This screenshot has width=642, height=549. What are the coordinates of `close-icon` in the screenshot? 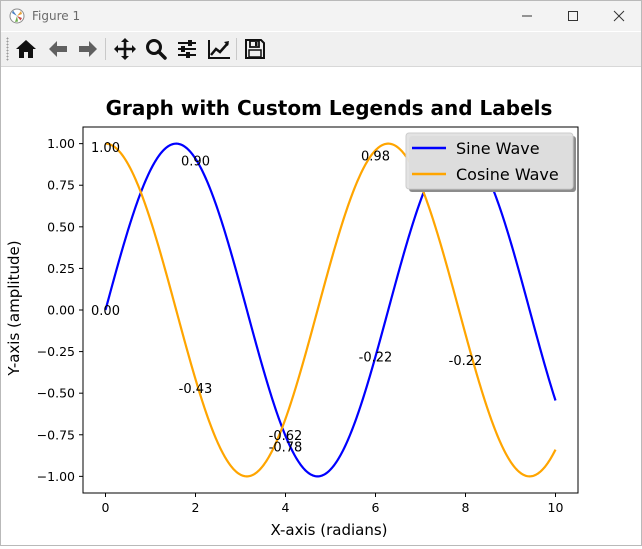 It's located at (619, 16).